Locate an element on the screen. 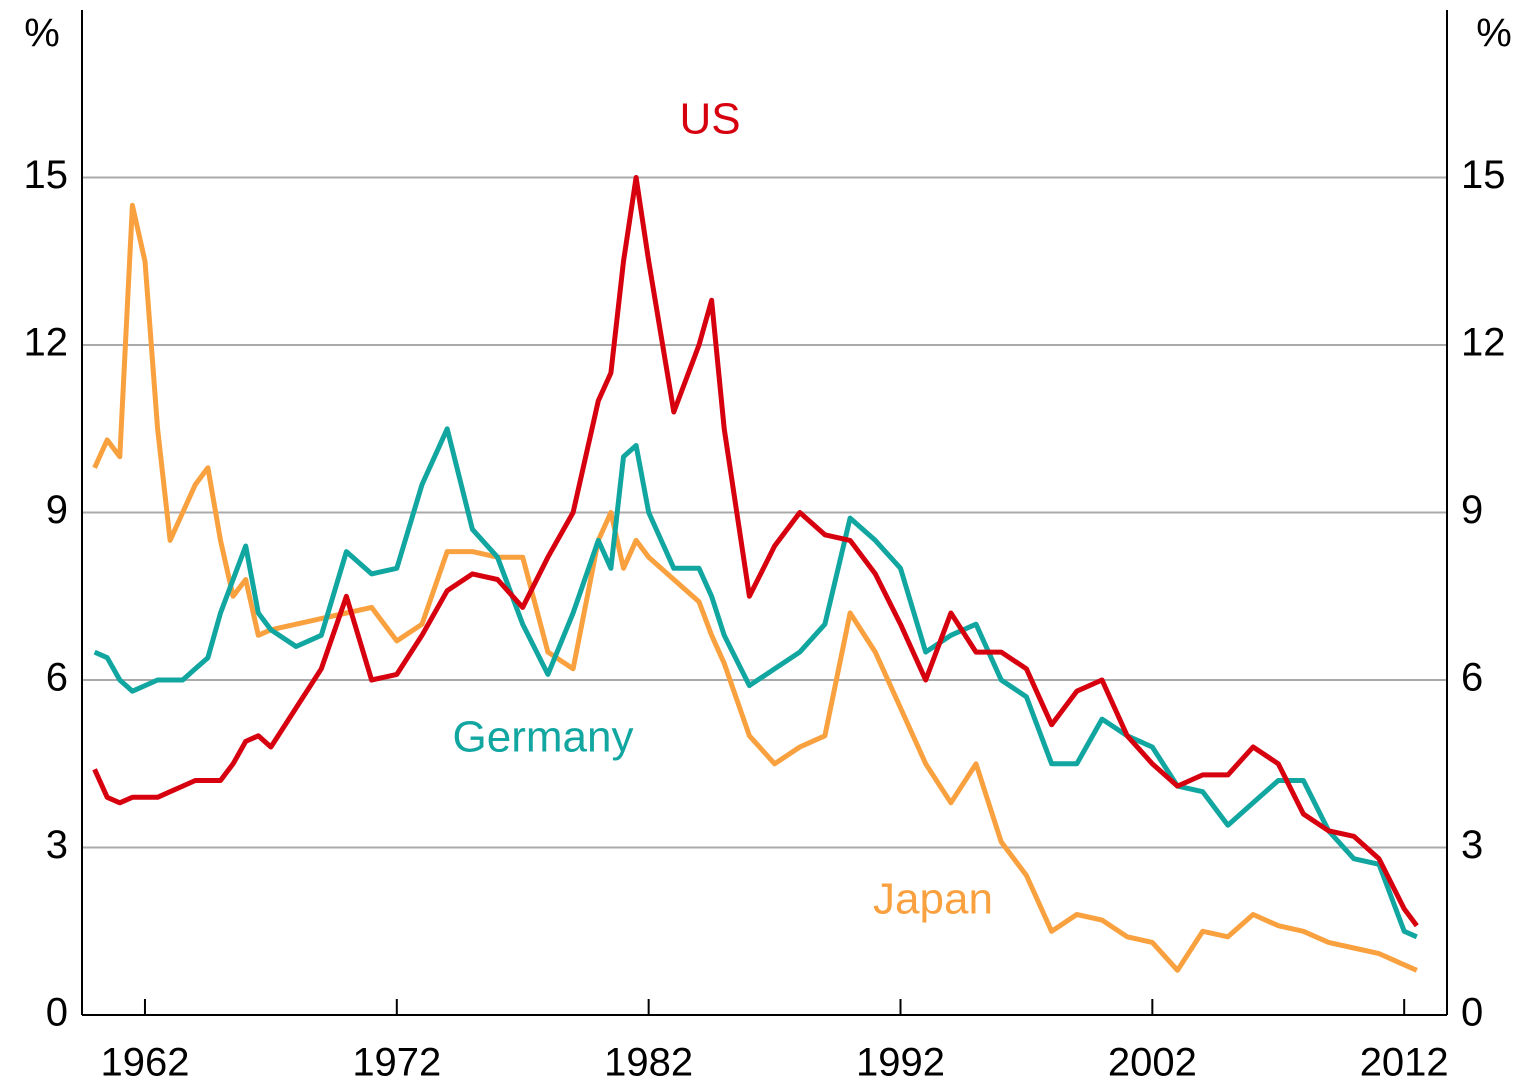 The width and height of the screenshot is (1532, 1087). x-tick-label: 1962 is located at coordinates (144, 1063).